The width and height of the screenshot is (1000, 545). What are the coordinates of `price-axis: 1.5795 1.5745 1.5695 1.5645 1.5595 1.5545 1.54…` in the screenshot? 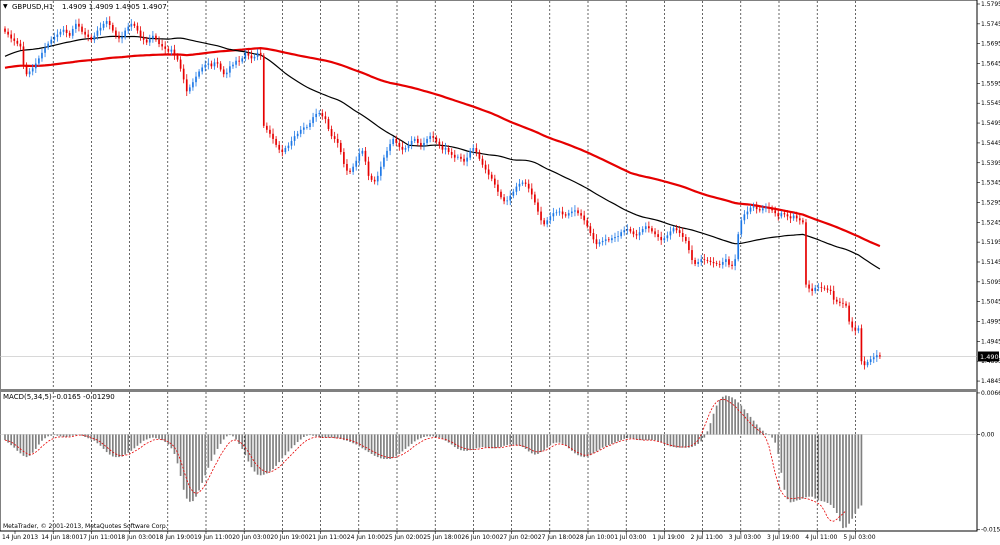 It's located at (988, 193).